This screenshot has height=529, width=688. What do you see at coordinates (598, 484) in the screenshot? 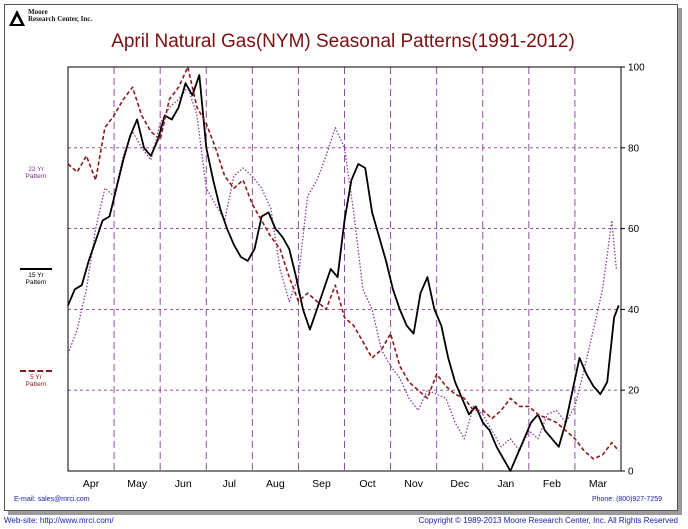
I see `x-tick-label-mar: Mar` at bounding box center [598, 484].